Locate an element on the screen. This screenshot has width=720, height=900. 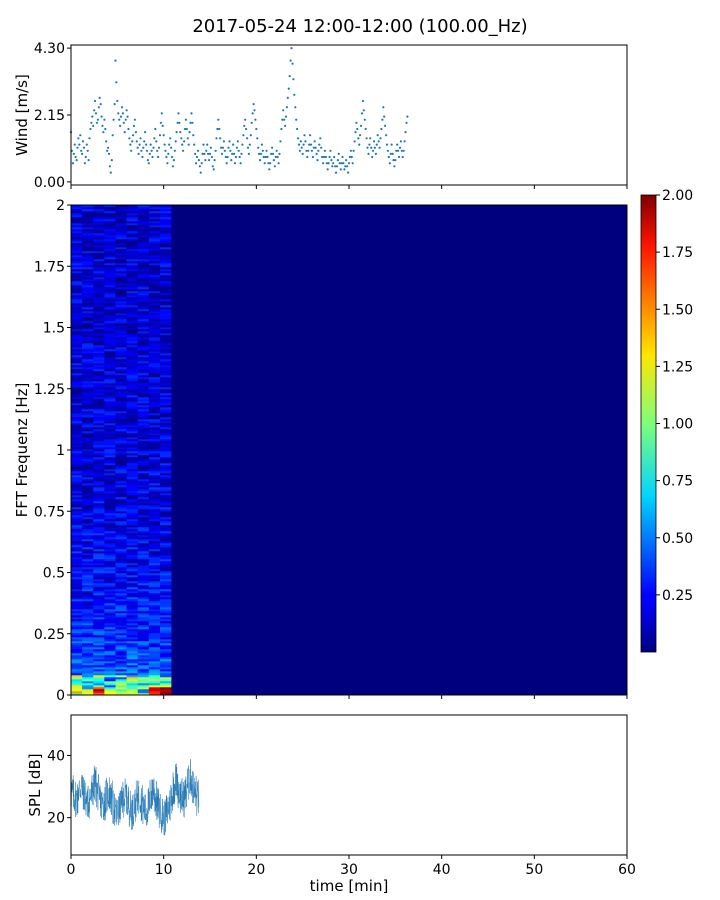
spl-y-label: SPL [dB] is located at coordinates (35, 784).